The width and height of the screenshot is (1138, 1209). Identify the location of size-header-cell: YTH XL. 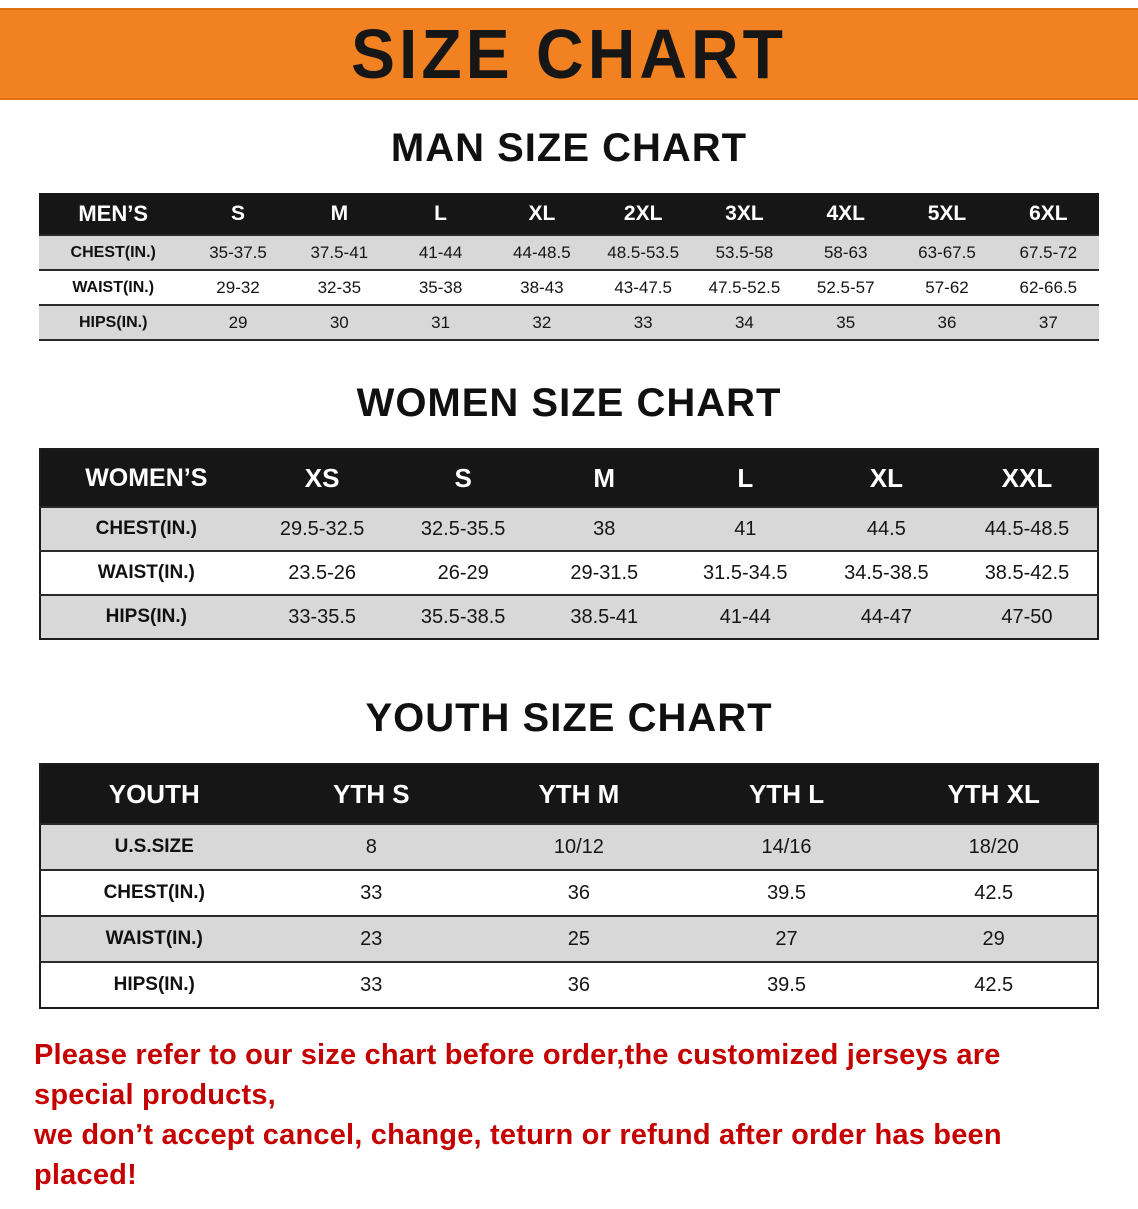
(993, 793).